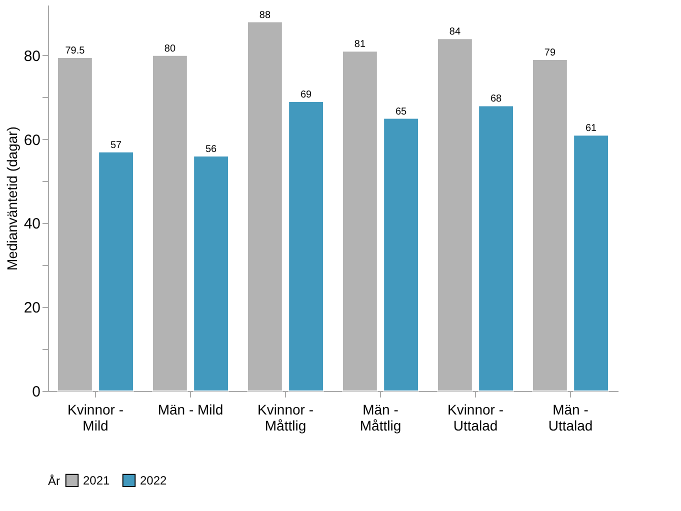  Describe the element at coordinates (32, 224) in the screenshot. I see `y-tick-label: 40` at that location.